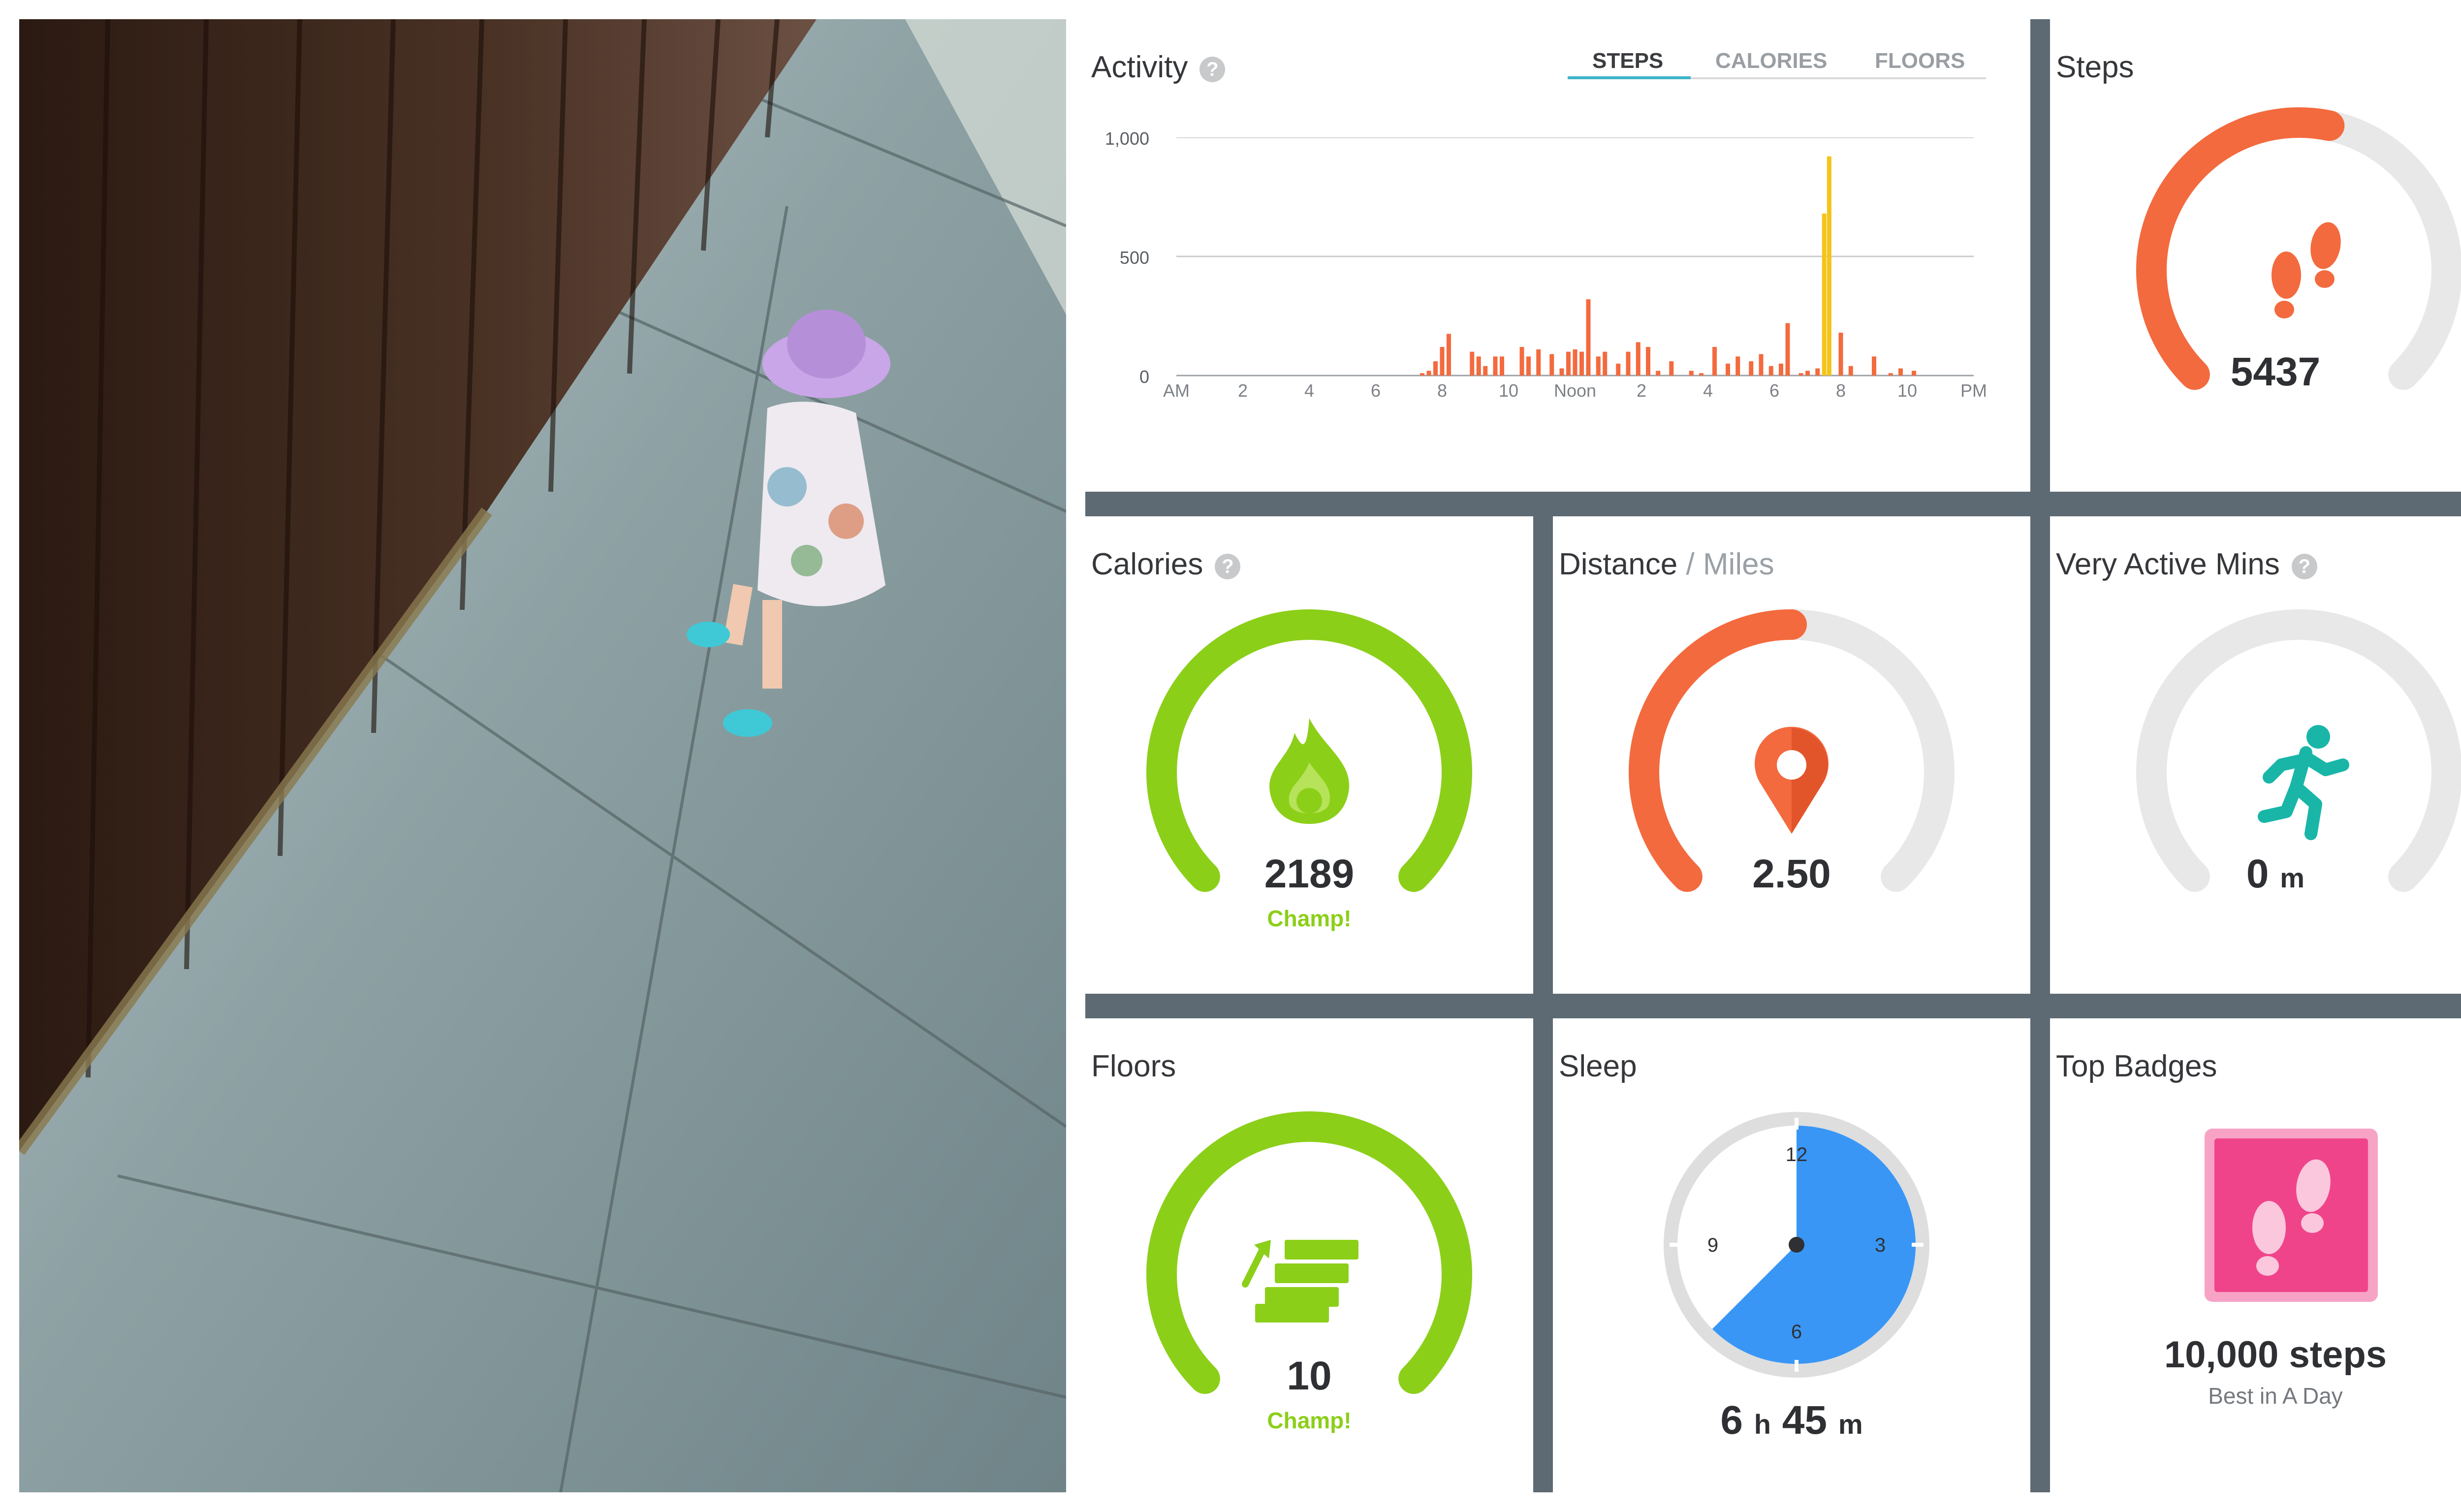 Image resolution: width=2461 pixels, height=1512 pixels. Describe the element at coordinates (1730, 564) in the screenshot. I see `distance-subtitle: / Miles` at that location.